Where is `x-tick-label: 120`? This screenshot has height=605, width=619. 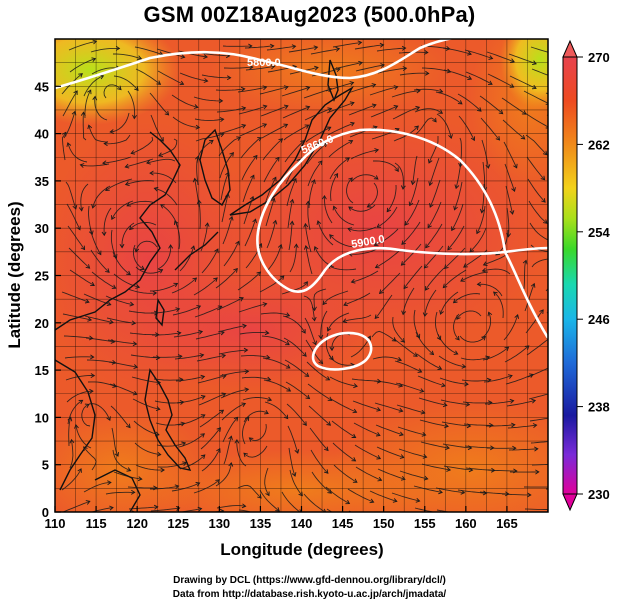 x-tick-label: 120 is located at coordinates (137, 523).